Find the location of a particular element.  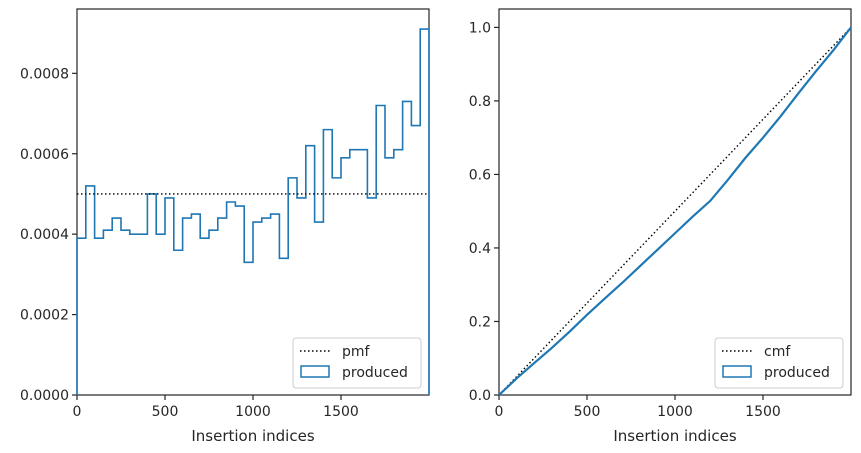

y-tick-label: 1.0 is located at coordinates (480, 28).